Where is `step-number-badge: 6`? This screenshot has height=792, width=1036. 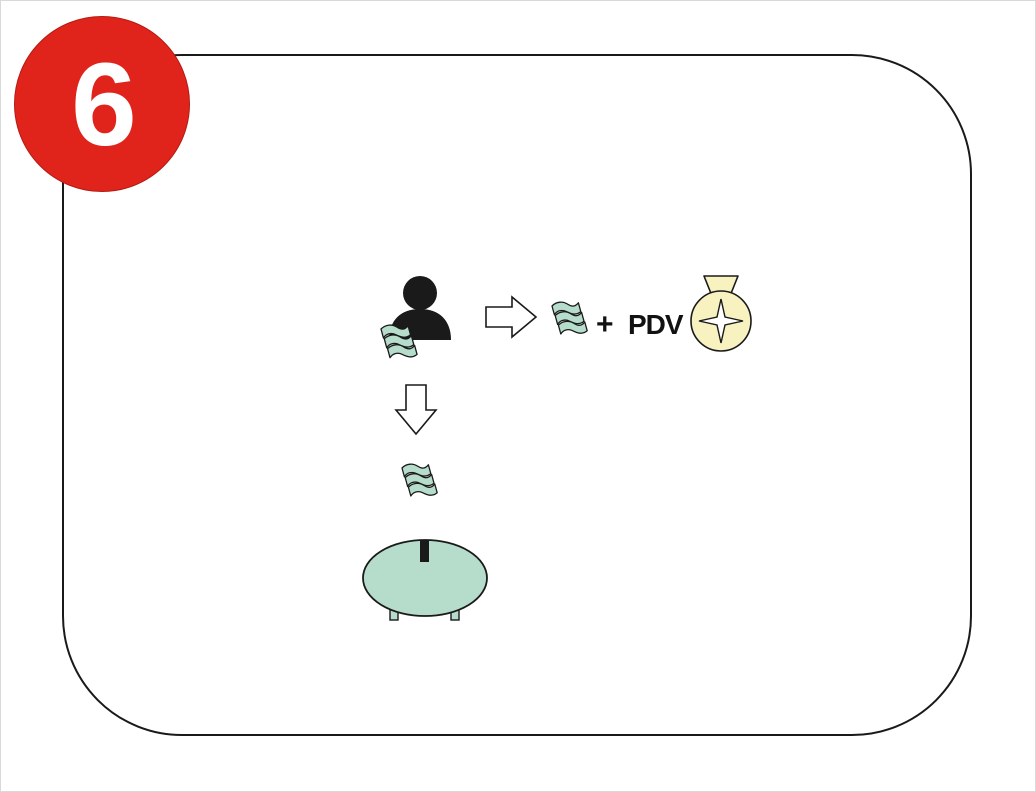 step-number-badge: 6 is located at coordinates (102, 104).